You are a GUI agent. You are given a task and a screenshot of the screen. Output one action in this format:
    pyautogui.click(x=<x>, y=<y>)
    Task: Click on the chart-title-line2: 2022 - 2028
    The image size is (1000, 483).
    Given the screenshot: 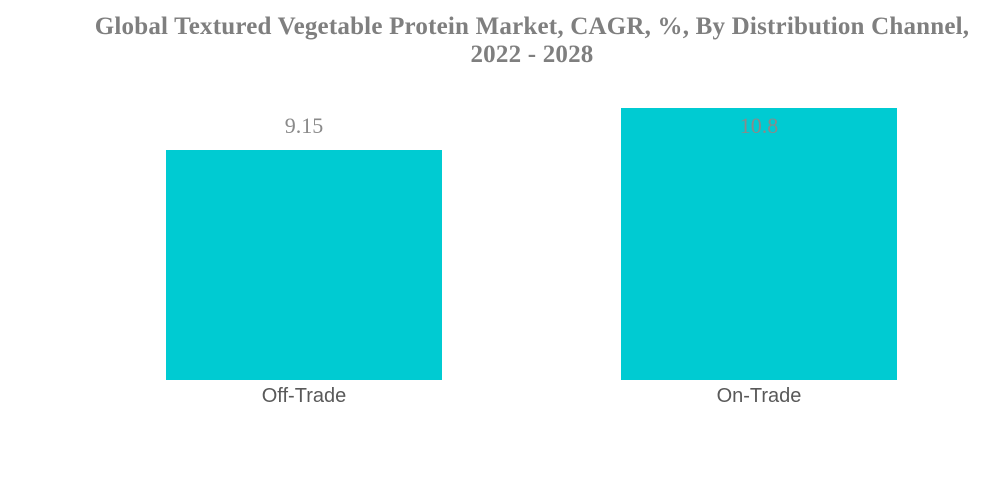 What is the action you would take?
    pyautogui.click(x=532, y=54)
    